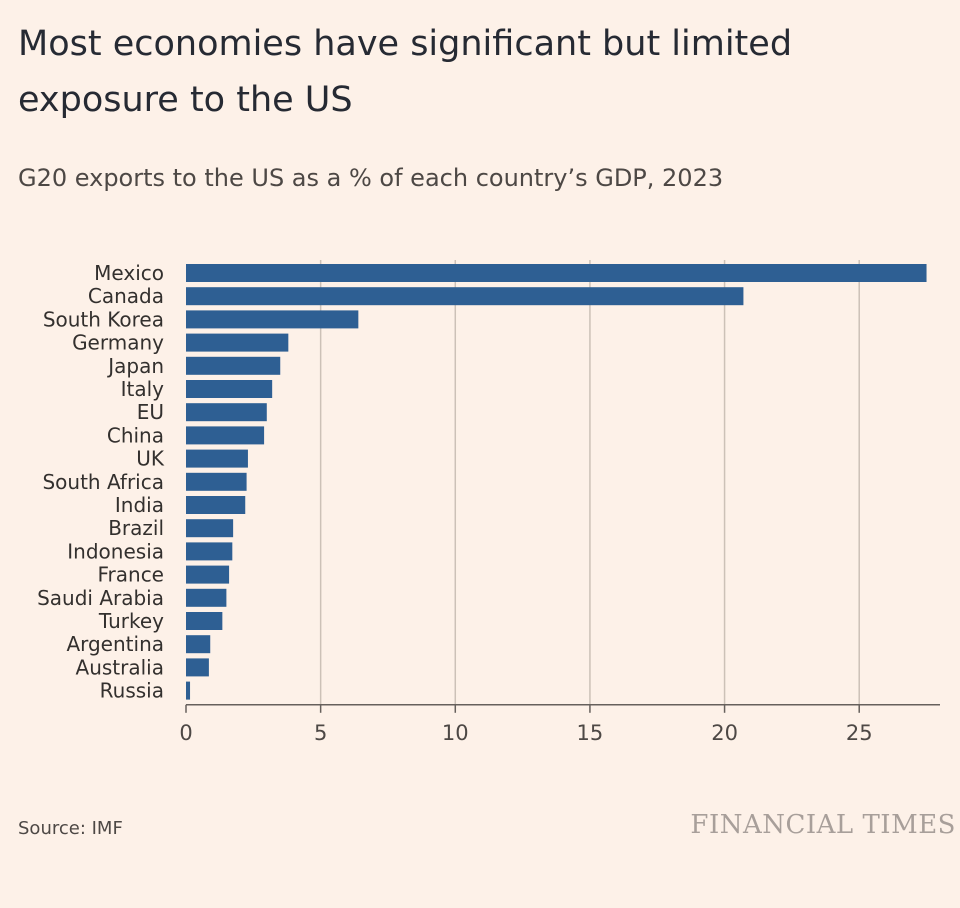 This screenshot has width=960, height=908. Describe the element at coordinates (143, 389) in the screenshot. I see `category-label: Italy` at that location.